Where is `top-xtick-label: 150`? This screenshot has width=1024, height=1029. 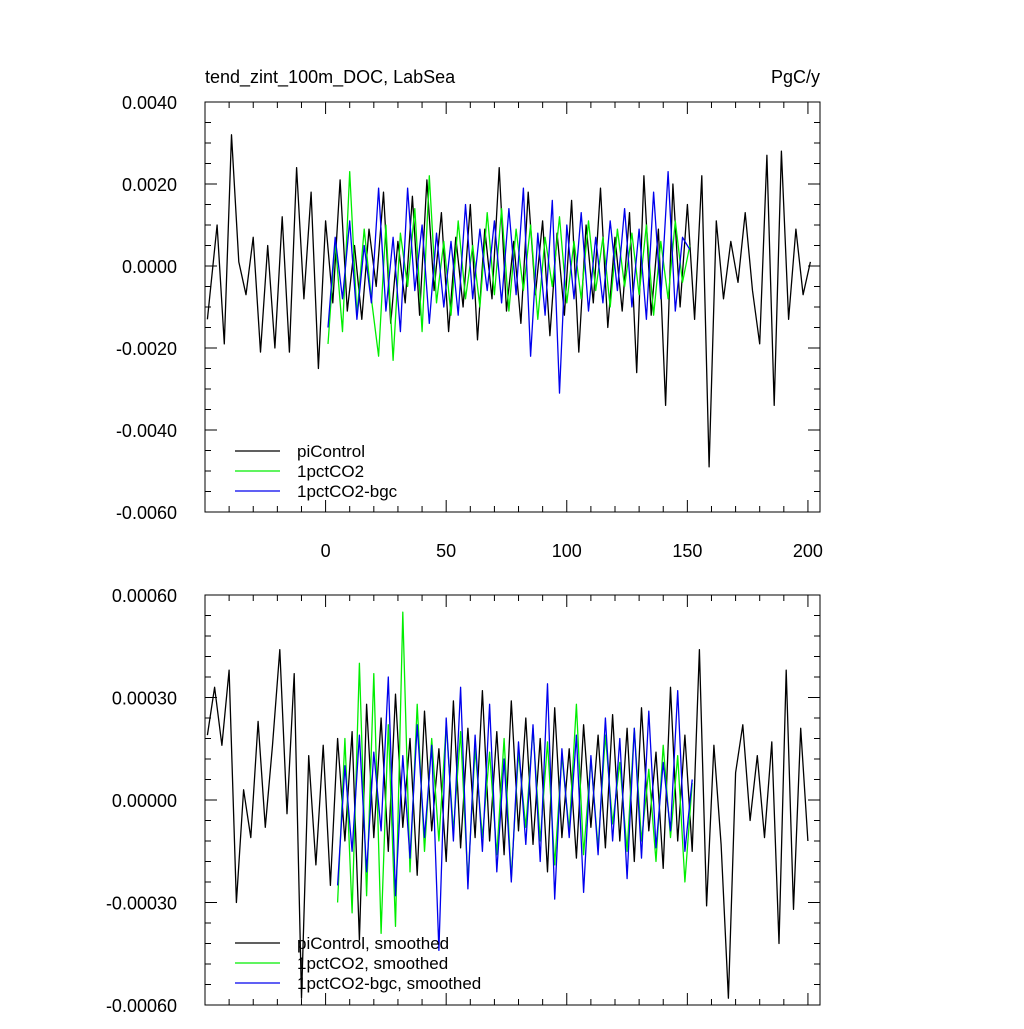
top-xtick-label: 150 is located at coordinates (687, 551).